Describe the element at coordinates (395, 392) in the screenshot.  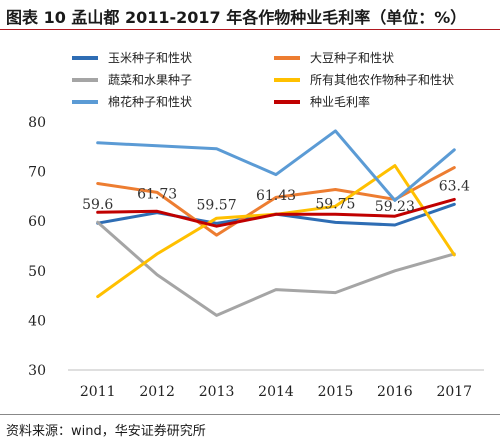
I see `x-tick-label-2016: 2016` at that location.